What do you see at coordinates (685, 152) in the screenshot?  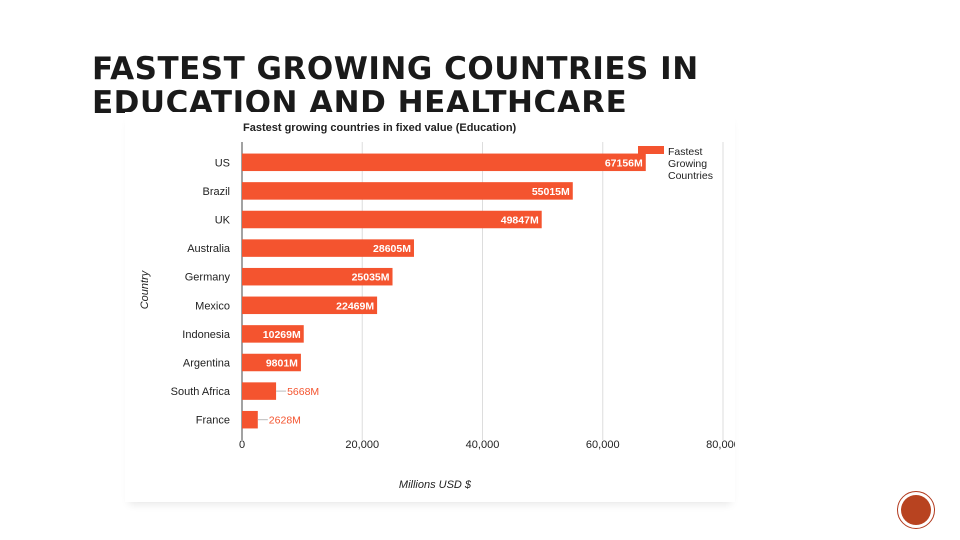 I see `legend-label: Fastest` at bounding box center [685, 152].